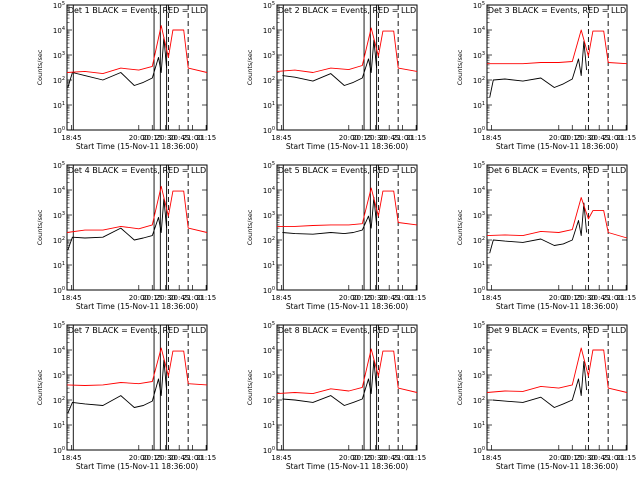 This screenshot has width=640, height=480. I want to click on panel-title: Det 5 BLACK = Events, RED = LLD, so click(347, 170).